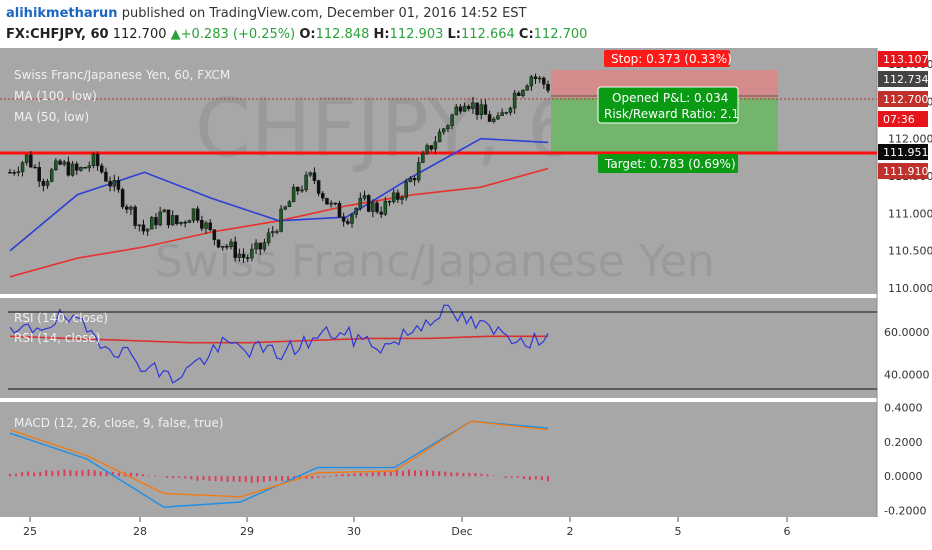 This screenshot has width=932, height=550. I want to click on price-scale, so click(904, 299).